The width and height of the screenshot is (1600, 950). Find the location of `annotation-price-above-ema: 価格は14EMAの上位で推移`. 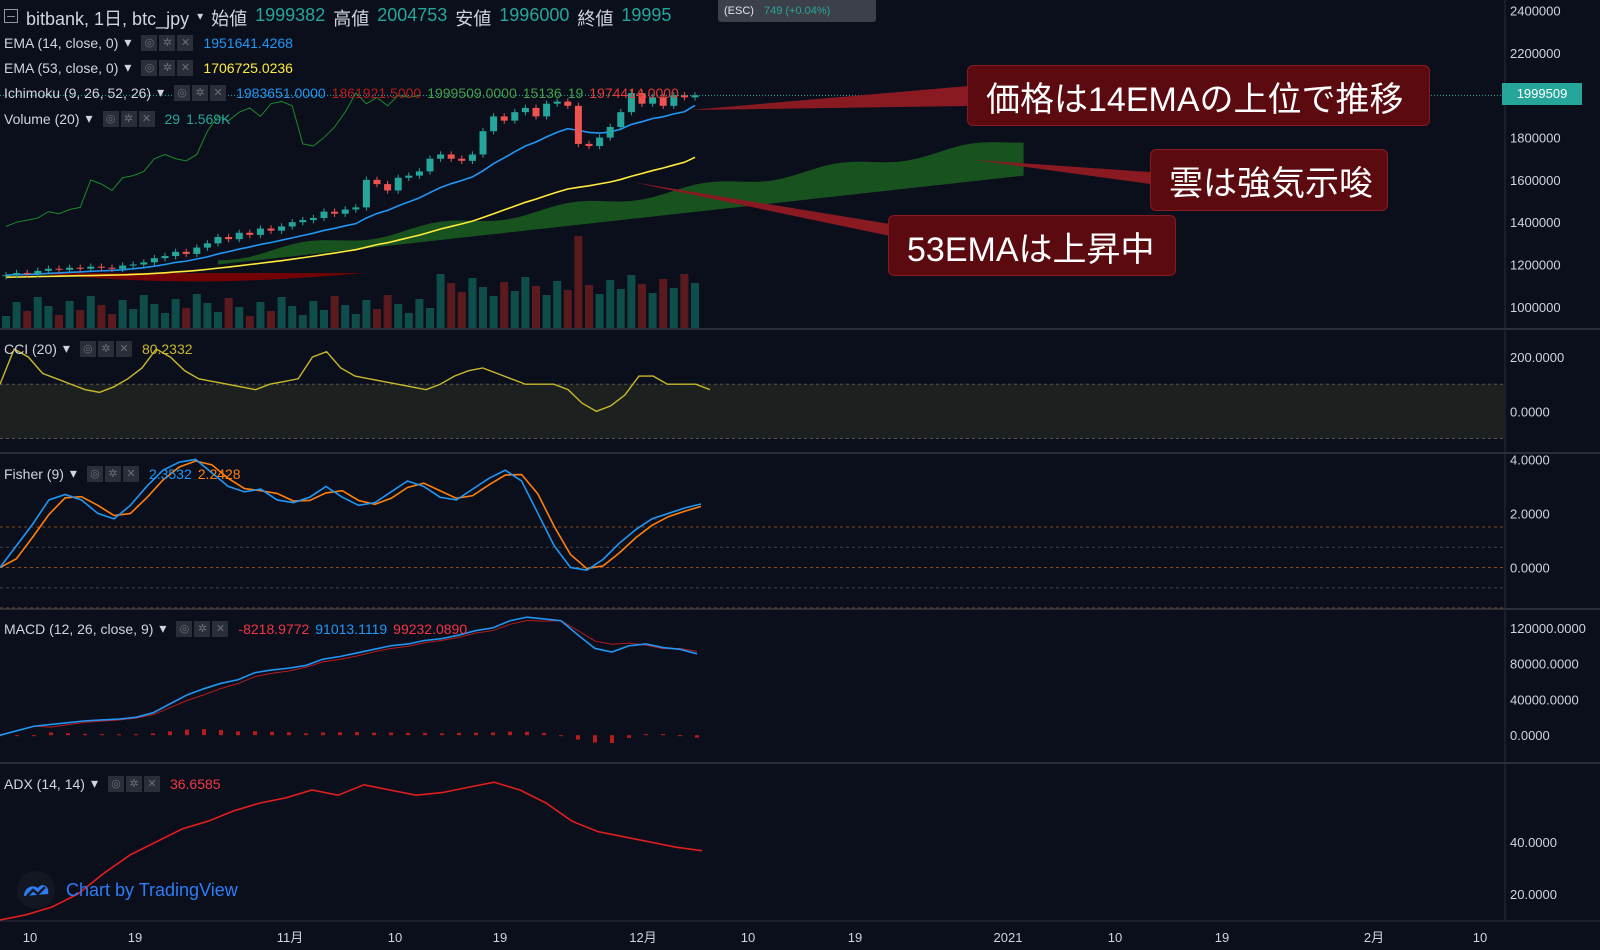

annotation-price-above-ema: 価格は14EMAの上位で推移 is located at coordinates (1198, 95).